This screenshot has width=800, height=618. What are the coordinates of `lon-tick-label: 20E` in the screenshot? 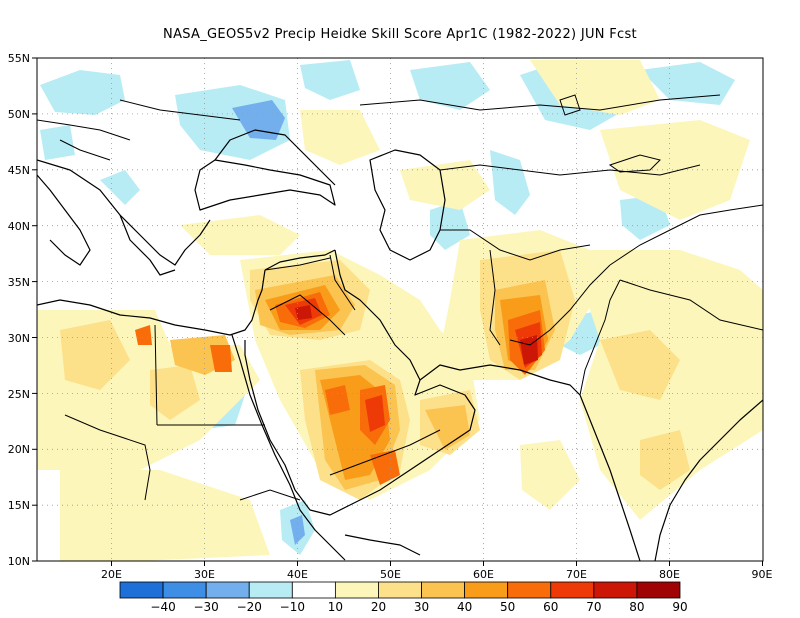 It's located at (111, 574).